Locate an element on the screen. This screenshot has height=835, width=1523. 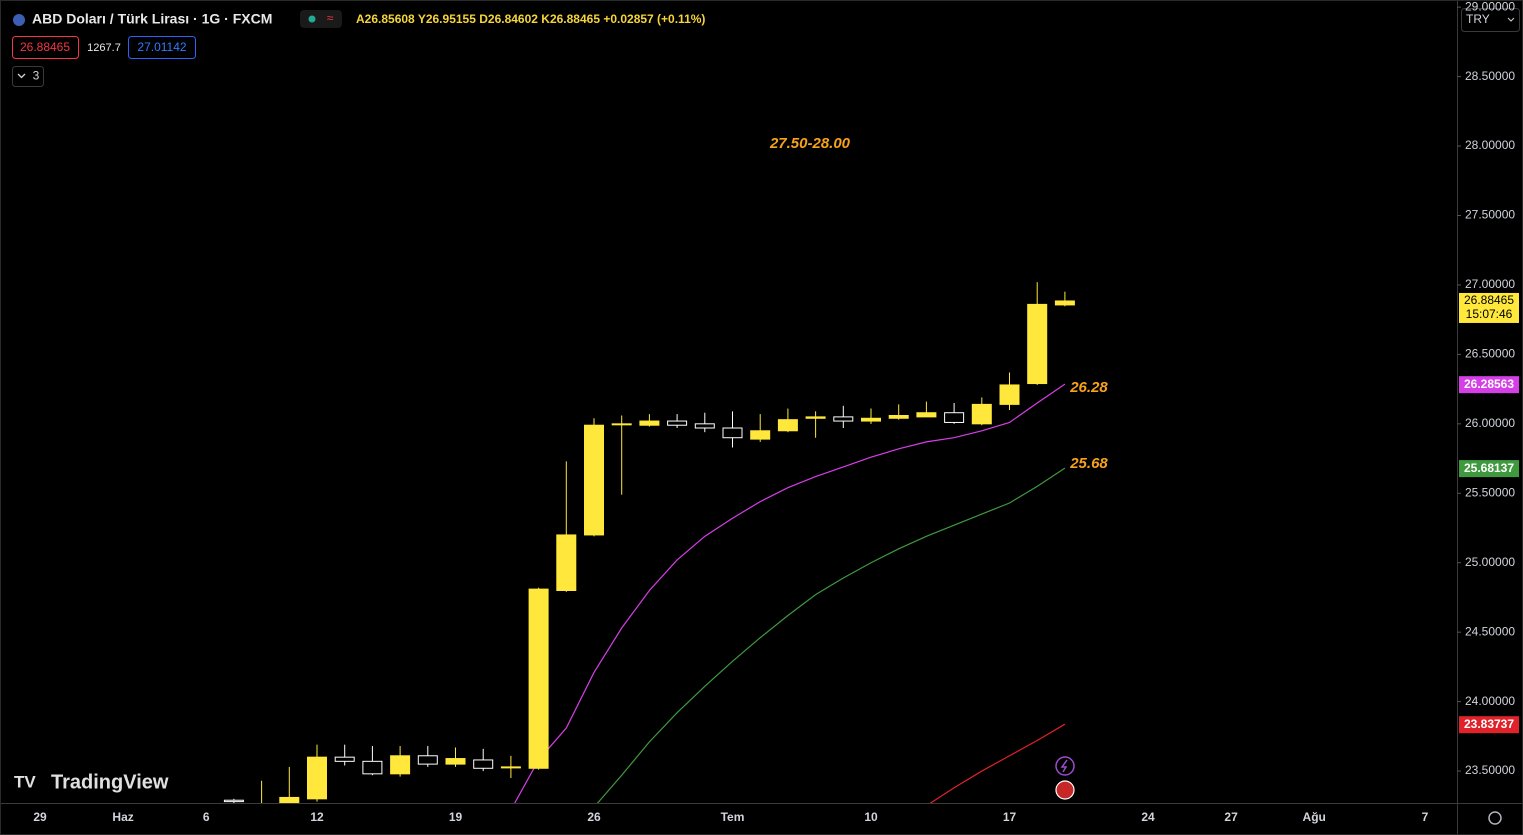
y-tick-label: 29.00000 is located at coordinates (1490, 6).